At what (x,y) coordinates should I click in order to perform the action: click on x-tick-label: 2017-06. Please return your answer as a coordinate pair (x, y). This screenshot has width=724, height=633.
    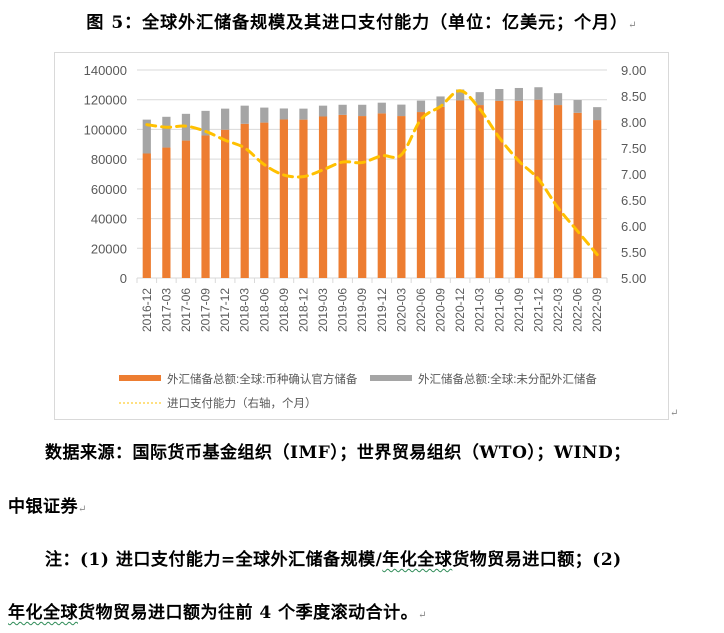
    Looking at the image, I should click on (186, 310).